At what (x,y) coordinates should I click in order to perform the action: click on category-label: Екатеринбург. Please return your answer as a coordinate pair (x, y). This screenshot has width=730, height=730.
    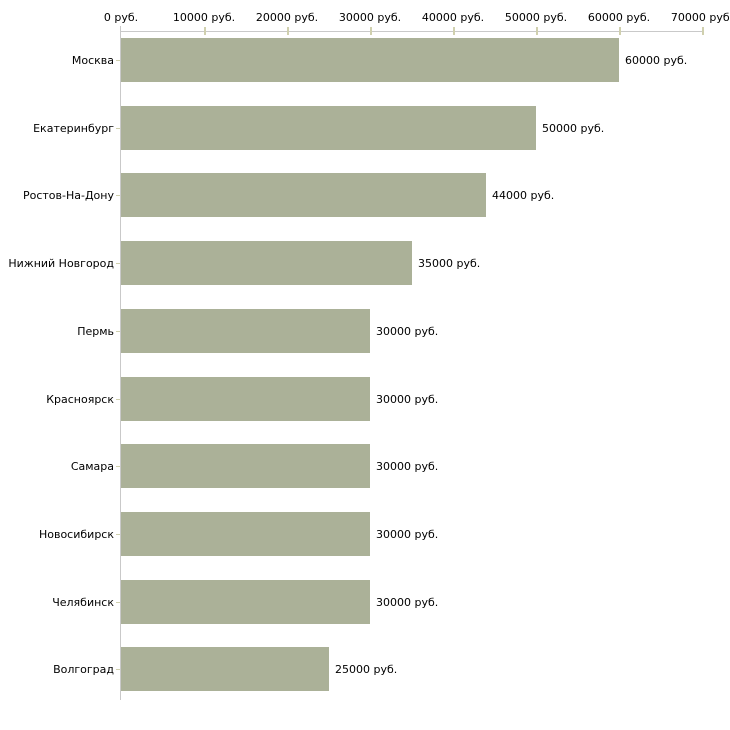
    Looking at the image, I should click on (73, 128).